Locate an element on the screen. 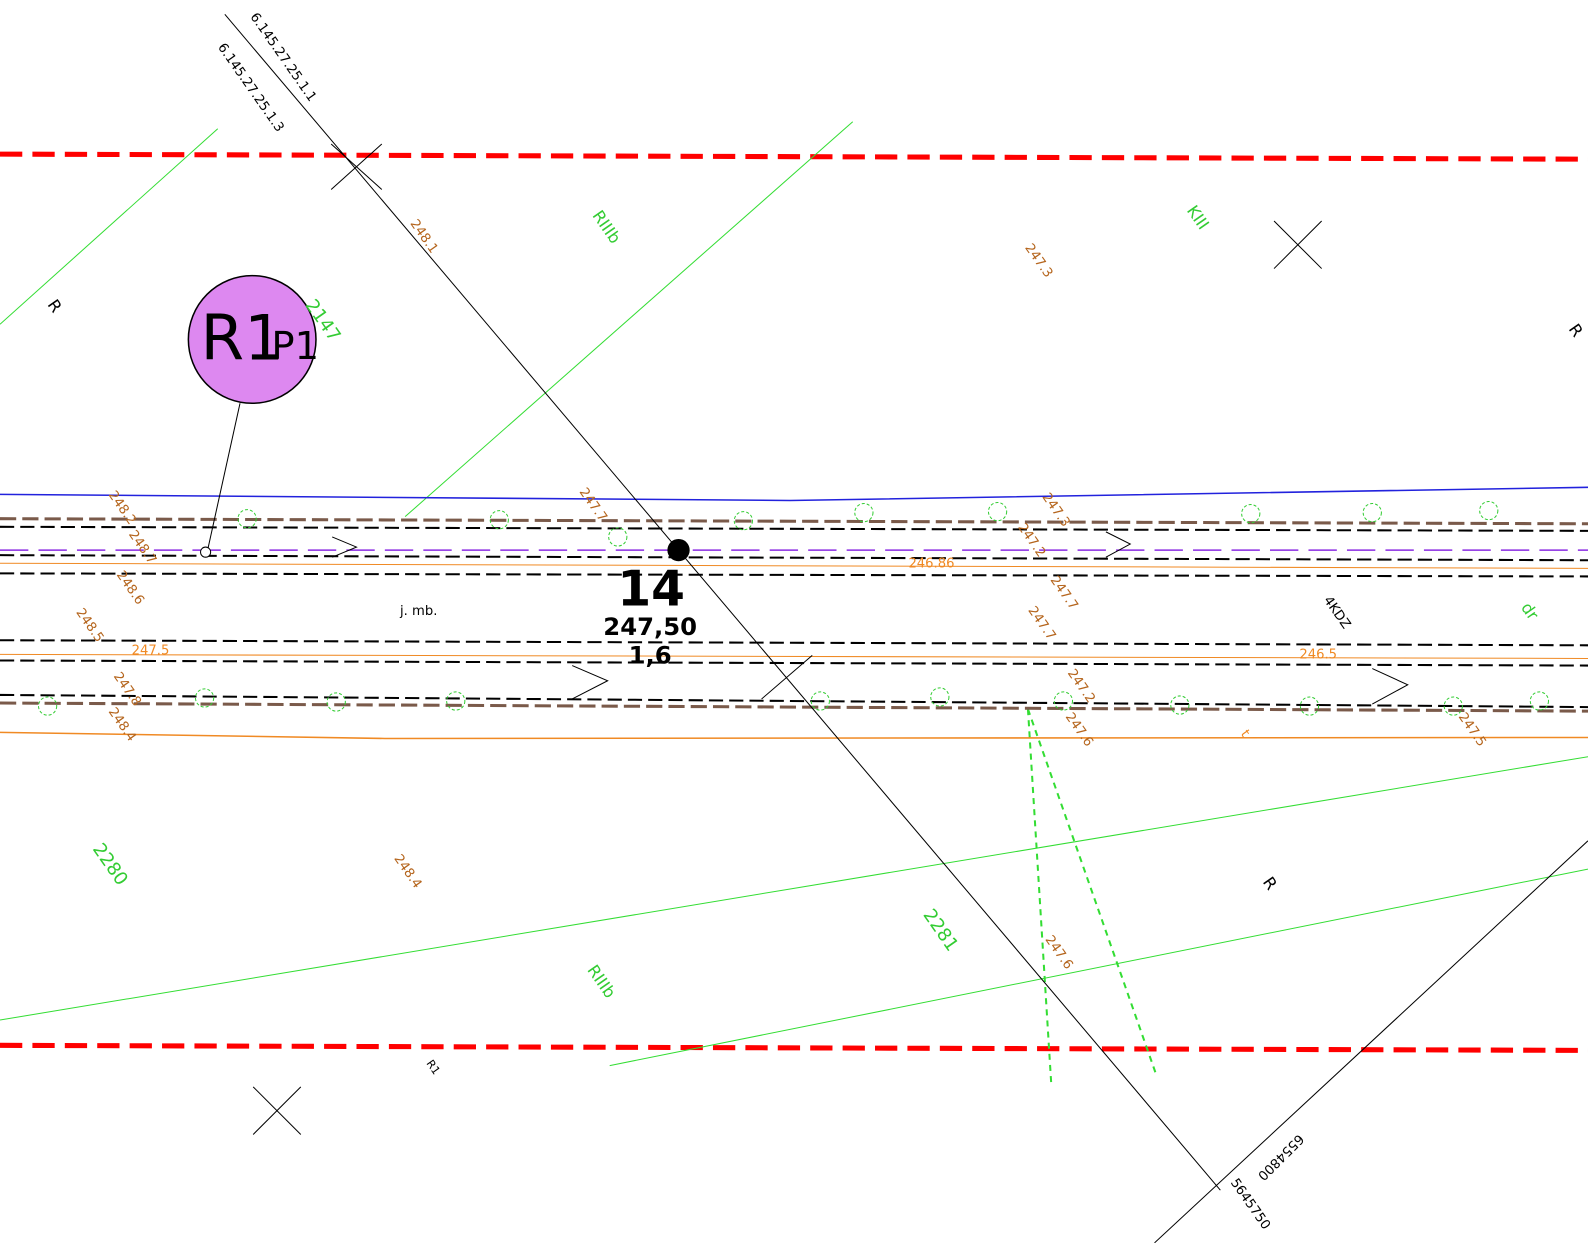  label: 1,6 is located at coordinates (650, 654).